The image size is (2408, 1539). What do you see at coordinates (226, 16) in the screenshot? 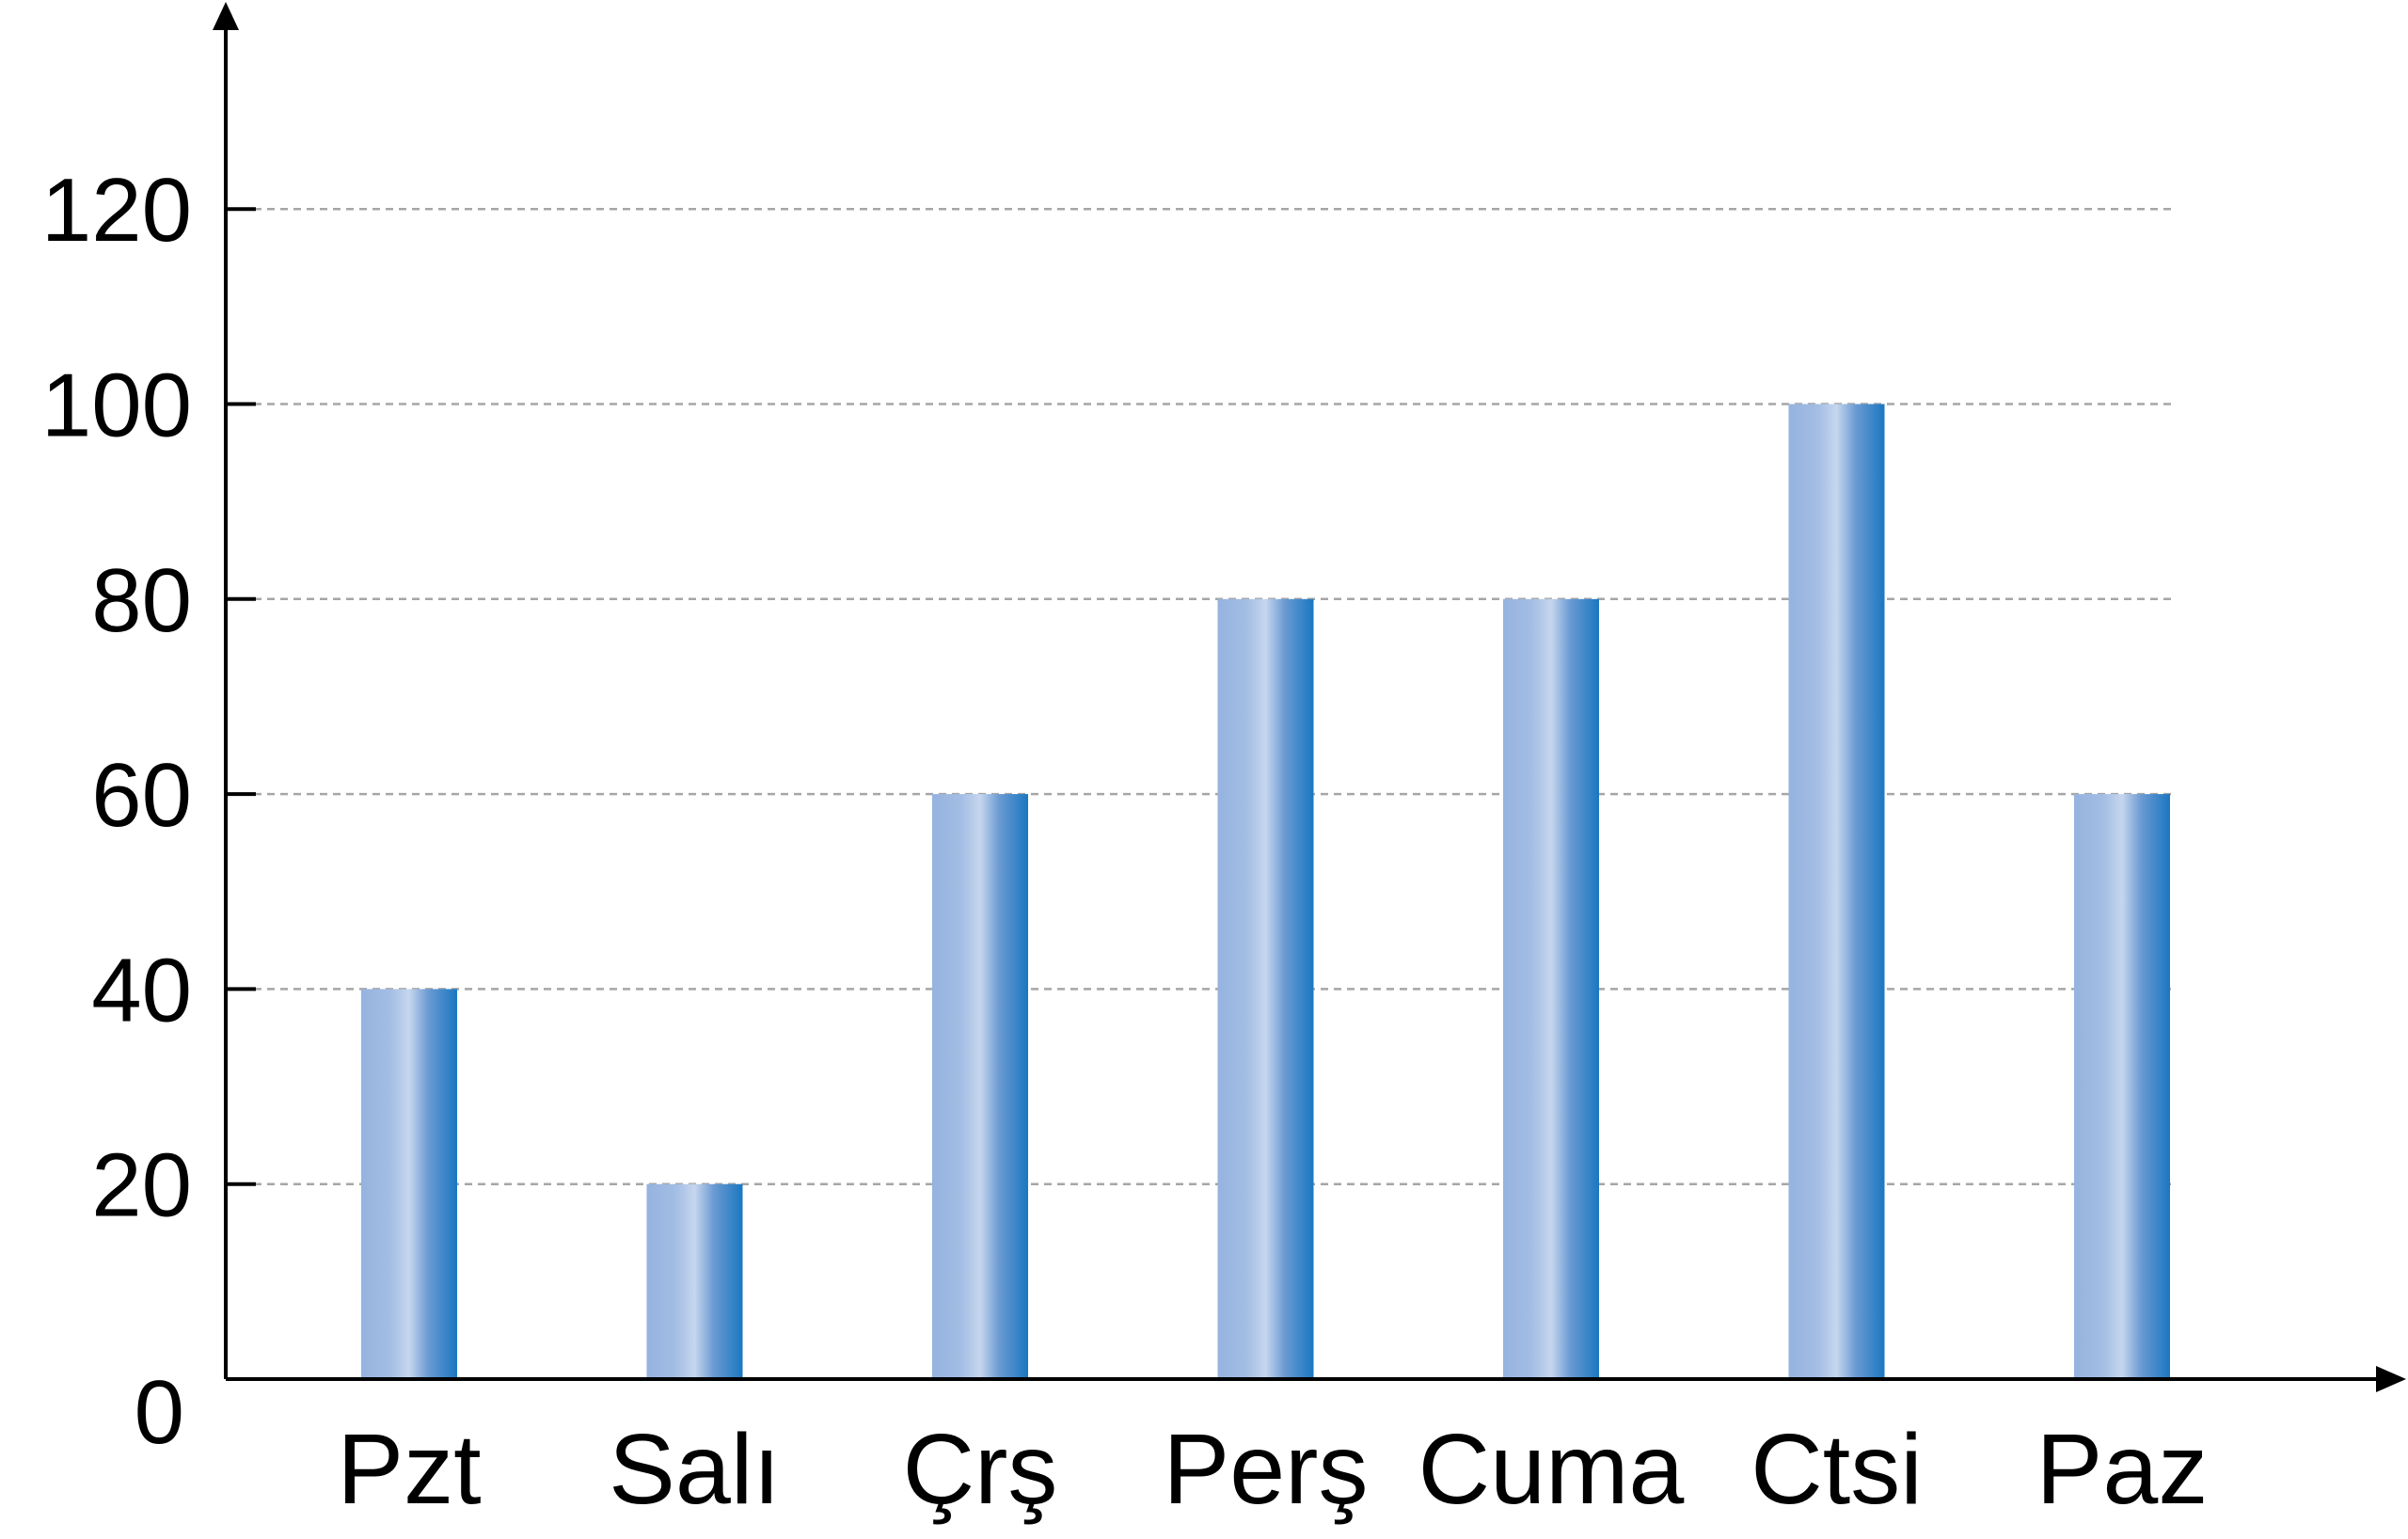
I see `y-axis-arrow` at bounding box center [226, 16].